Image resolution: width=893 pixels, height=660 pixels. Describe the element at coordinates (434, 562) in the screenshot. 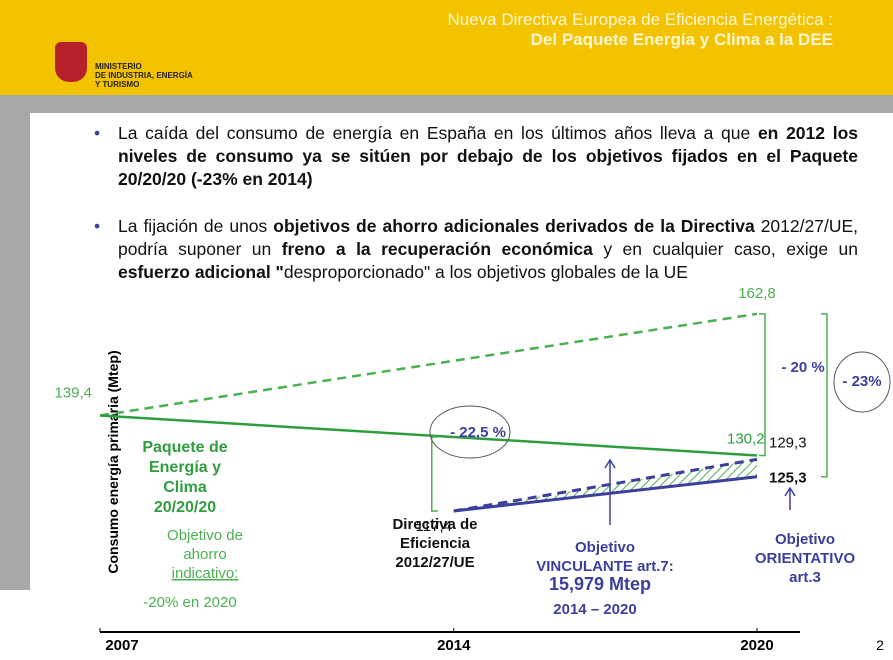

I see `annotation-line: 2012/27/UE` at that location.